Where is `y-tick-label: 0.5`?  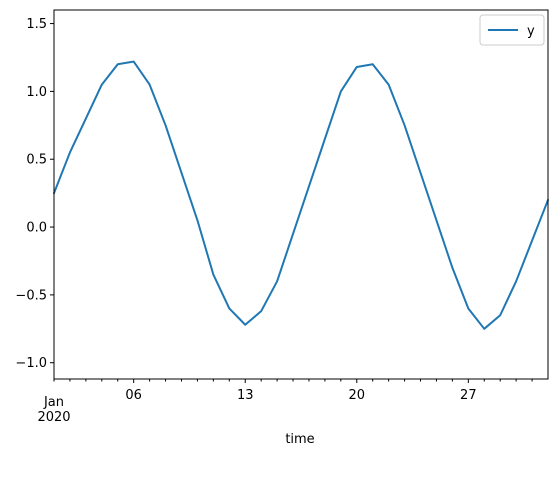 y-tick-label: 0.5 is located at coordinates (36, 160).